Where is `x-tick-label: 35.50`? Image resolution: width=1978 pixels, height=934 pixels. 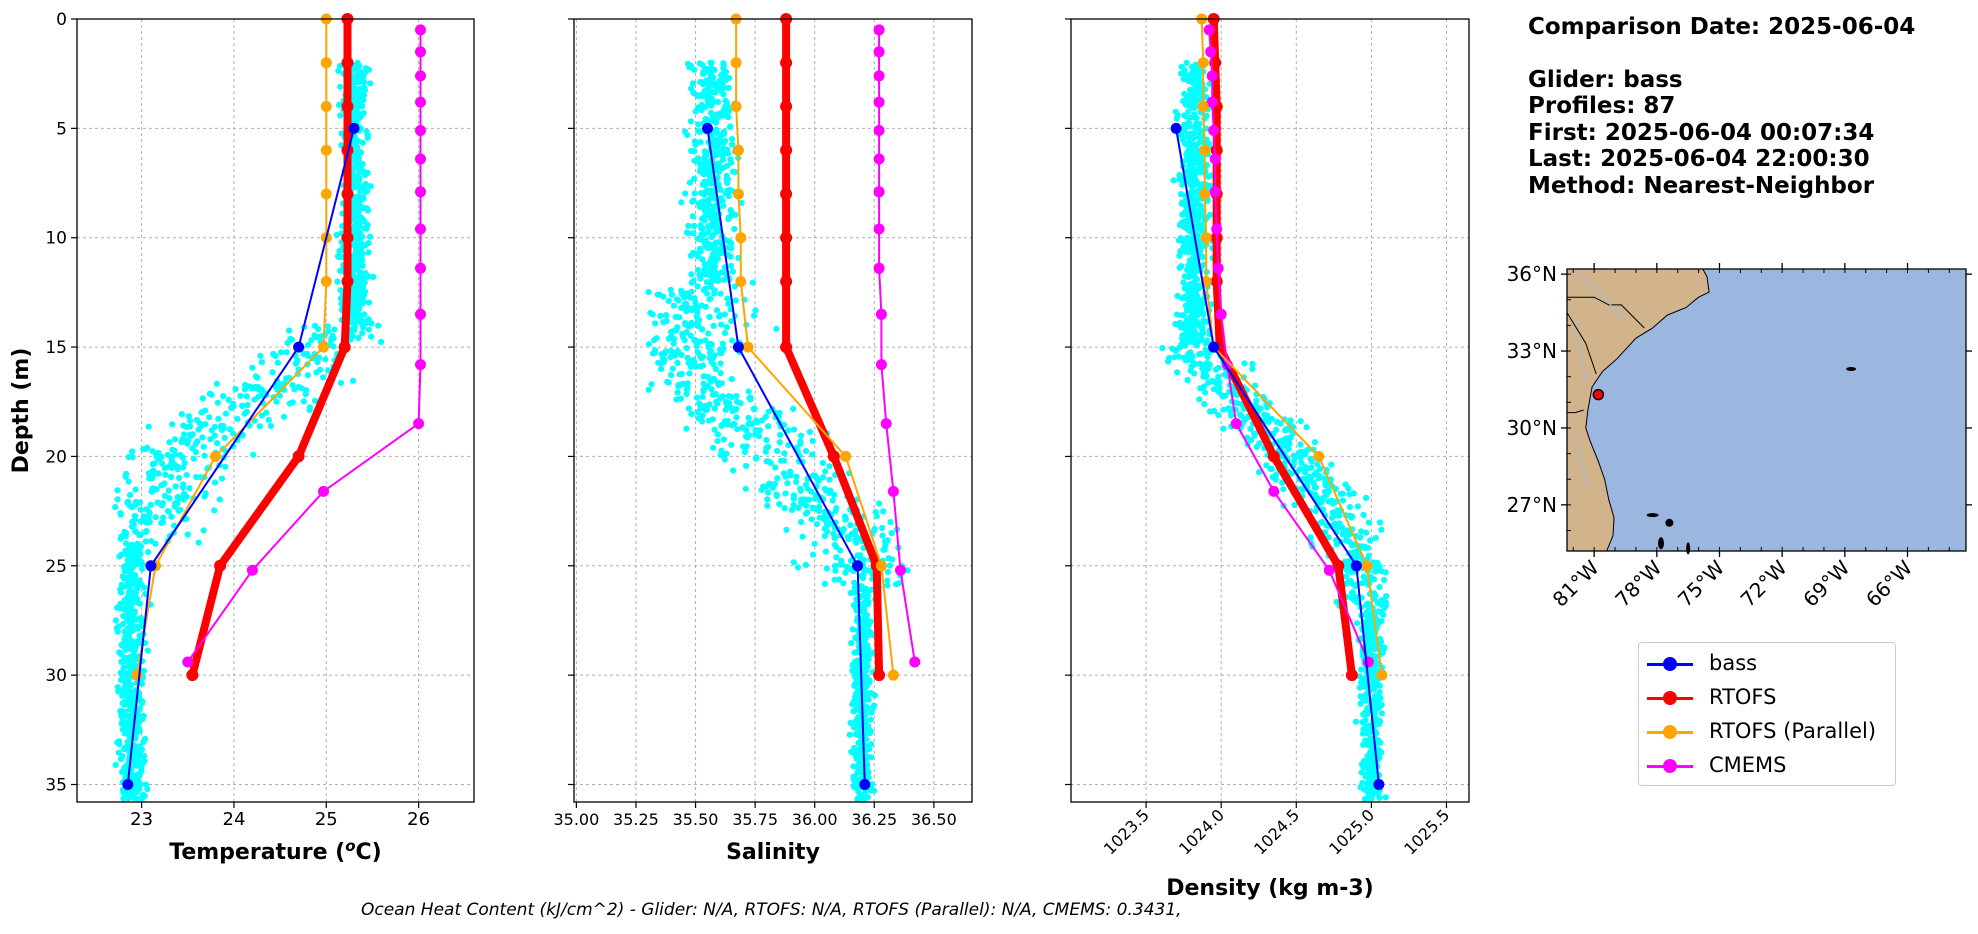
x-tick-label: 35.50 is located at coordinates (696, 819).